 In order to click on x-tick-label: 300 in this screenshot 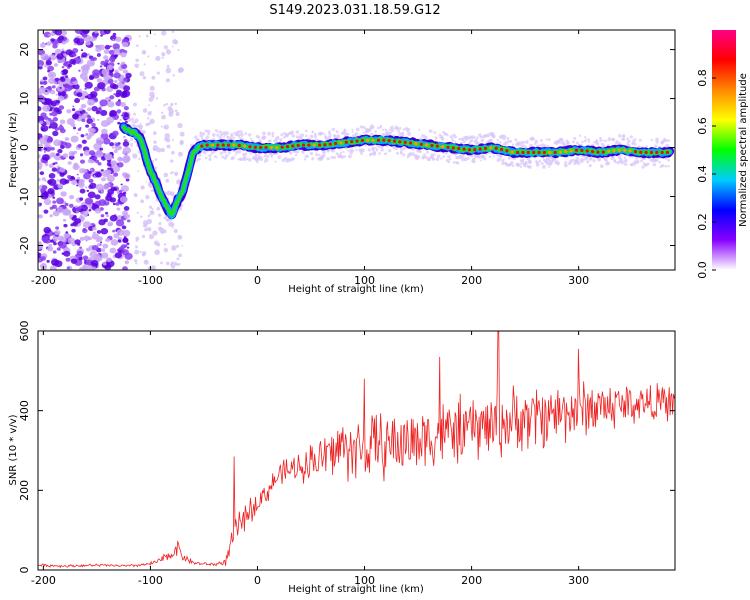, I will do `click(578, 580)`.